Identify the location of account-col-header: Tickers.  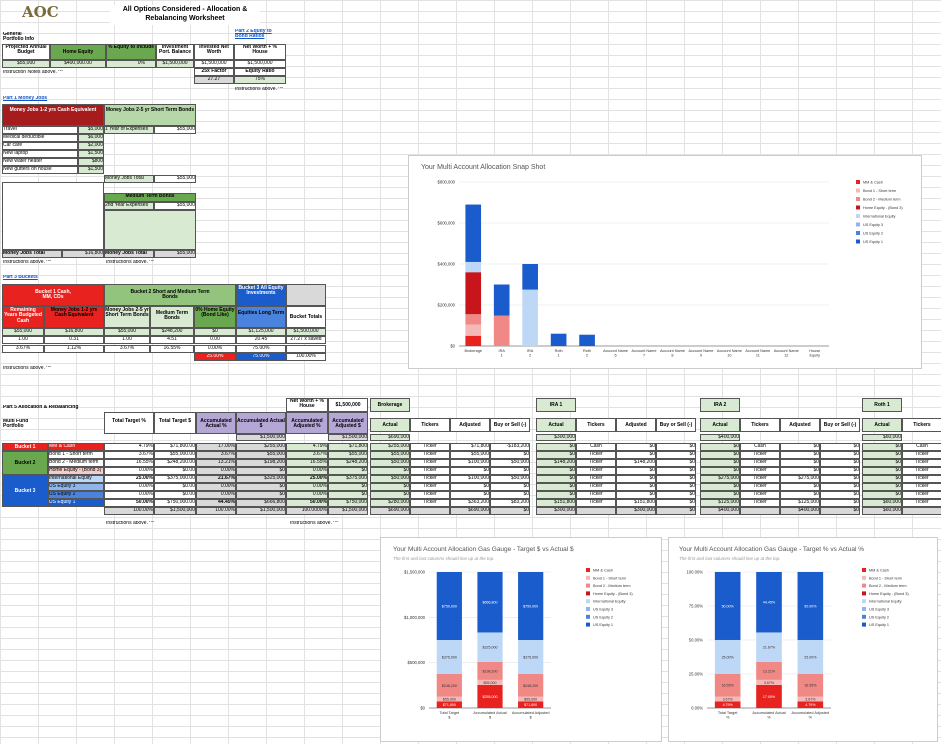
(921, 425).